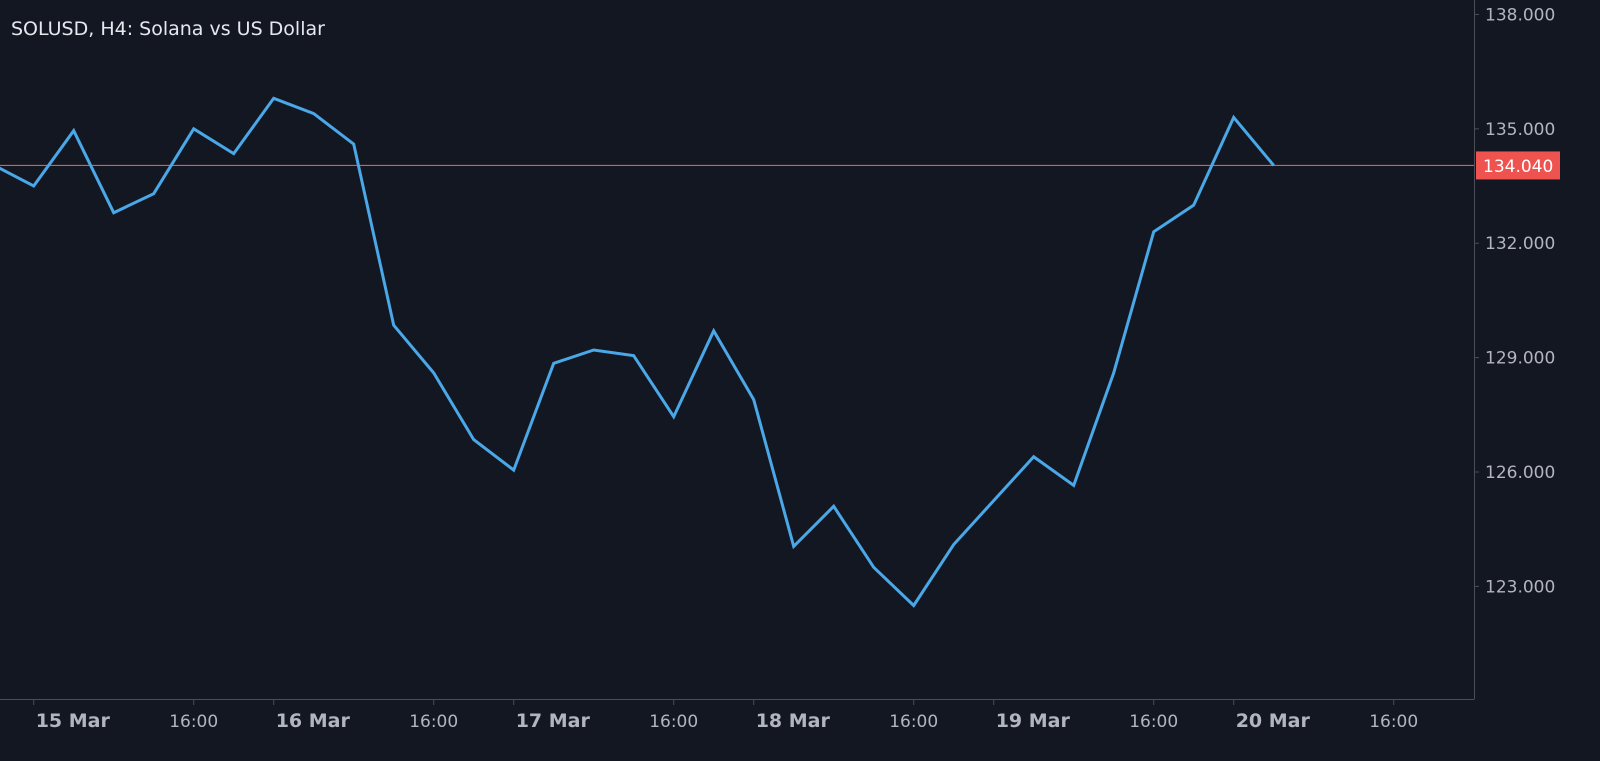  I want to click on y-tick-label: 129.000, so click(1520, 359).